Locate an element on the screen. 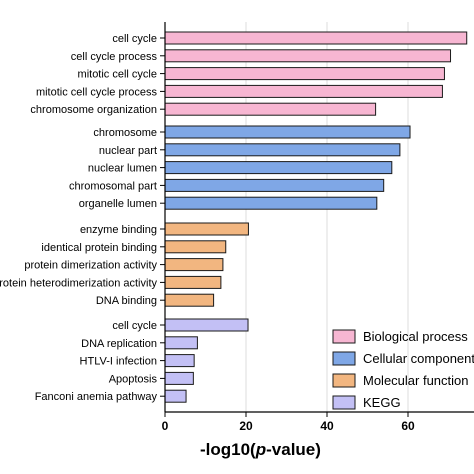 The image size is (474, 474). category-label: protein dimerization activity is located at coordinates (90, 266).